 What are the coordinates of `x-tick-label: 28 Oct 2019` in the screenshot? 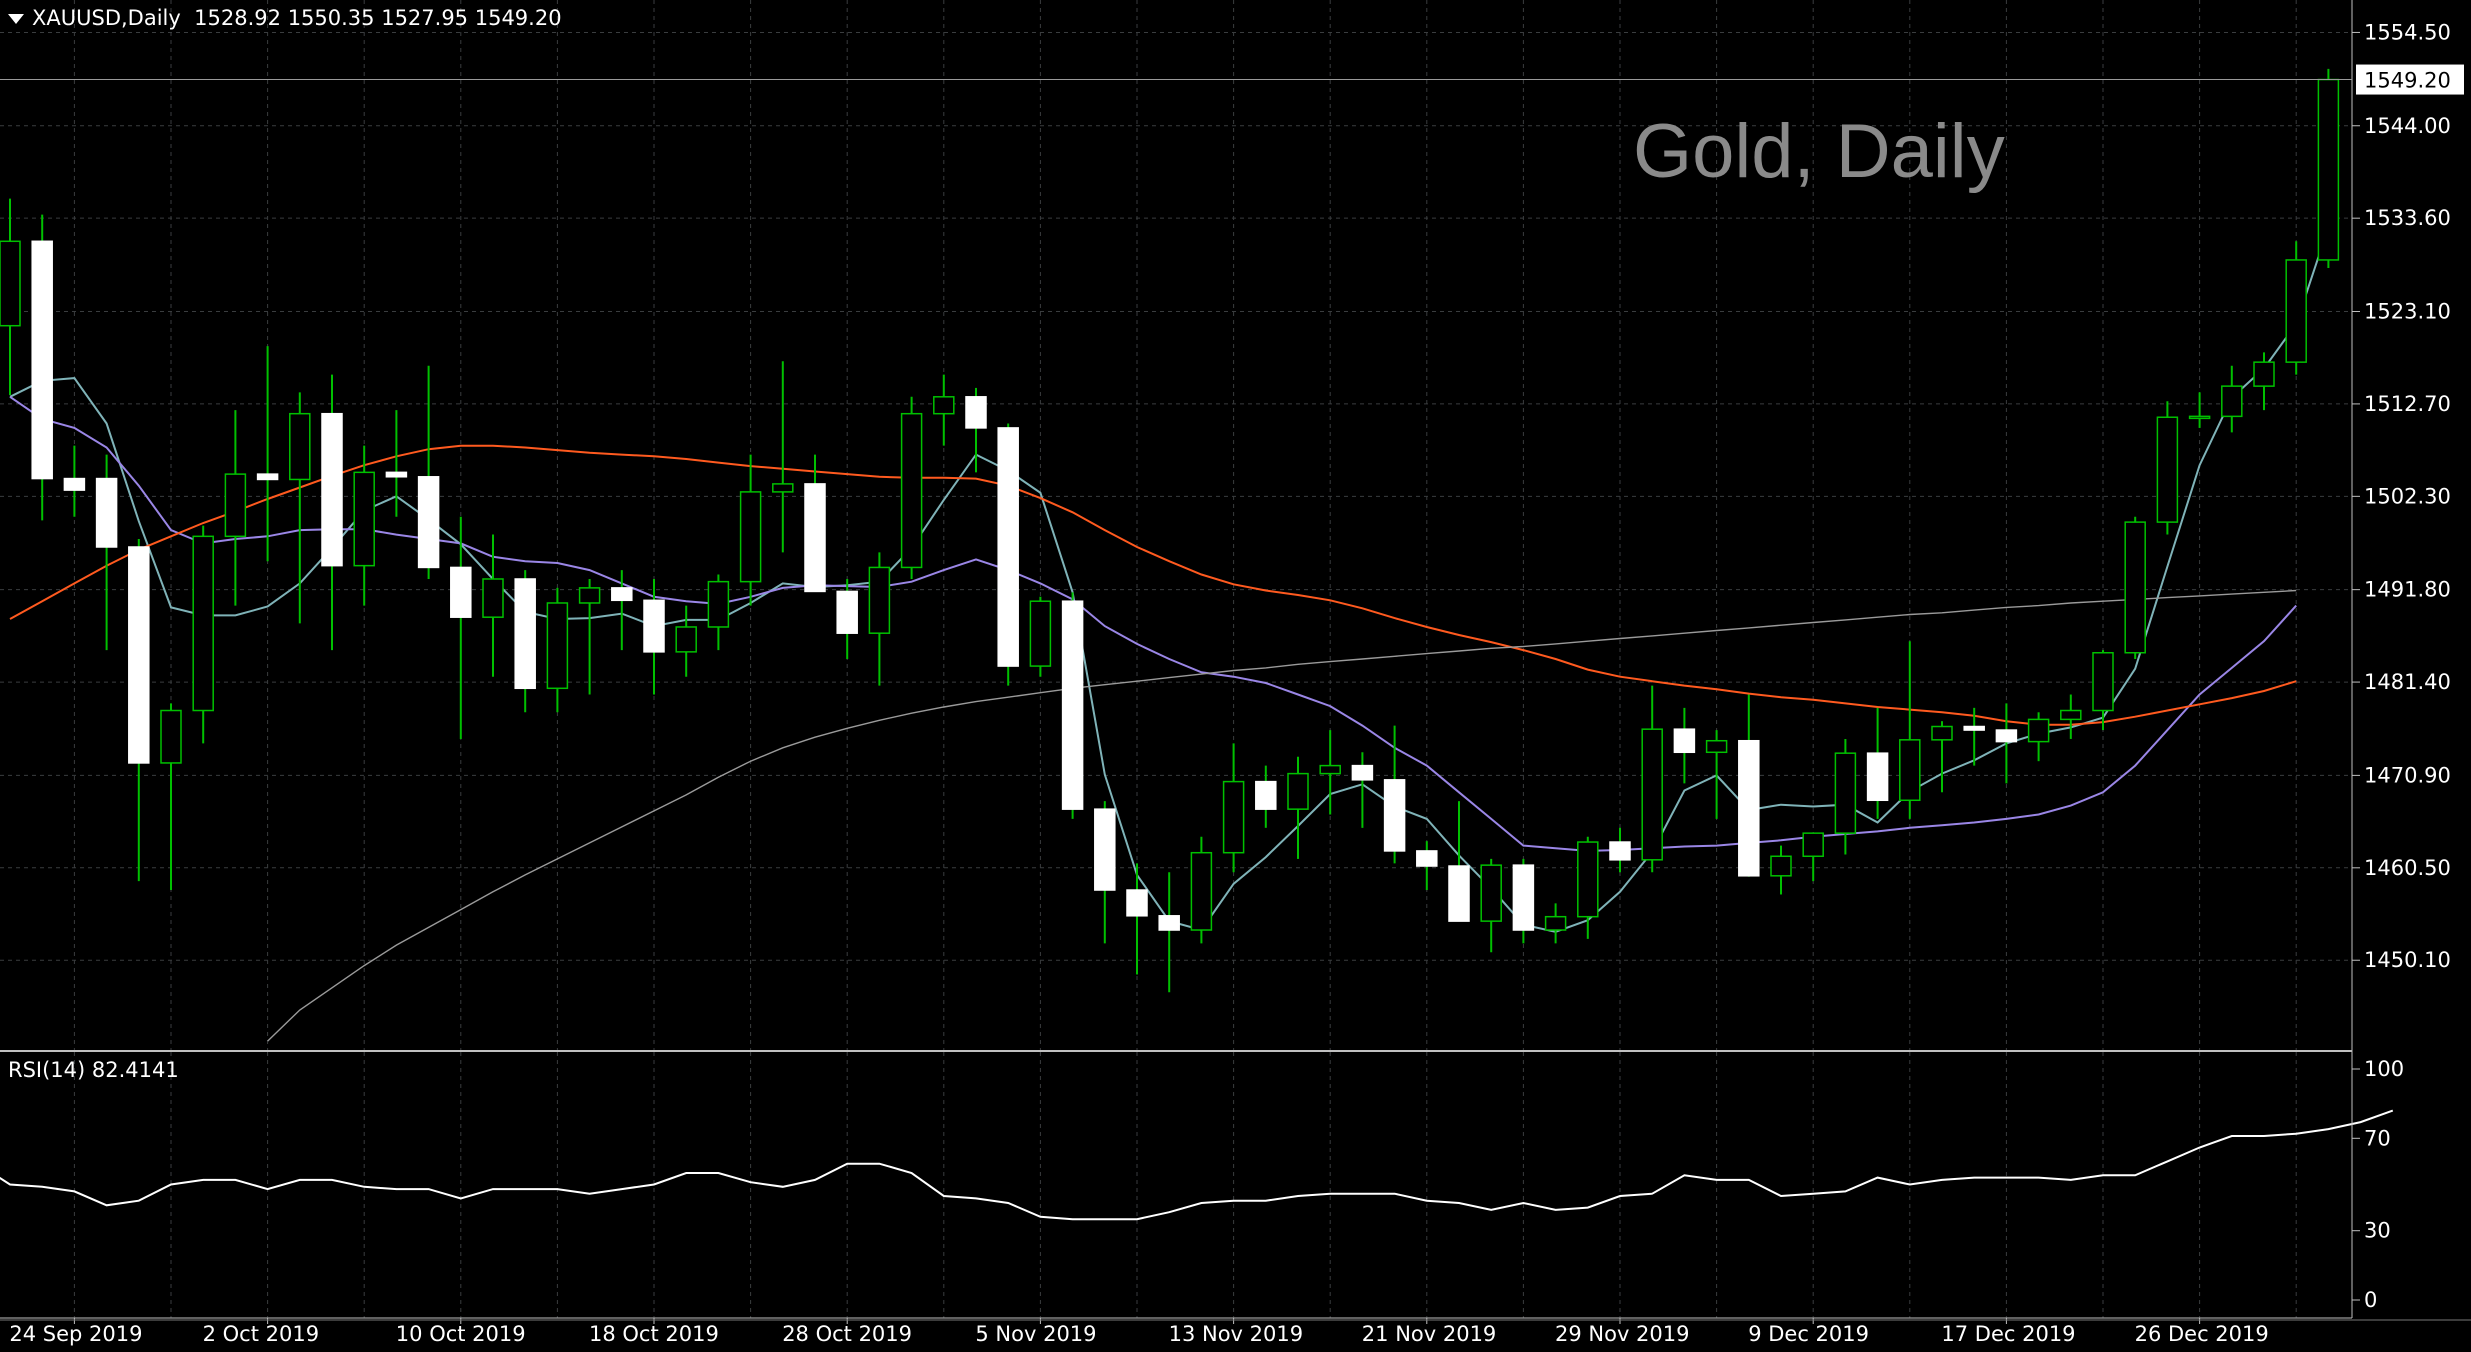 It's located at (847, 1334).